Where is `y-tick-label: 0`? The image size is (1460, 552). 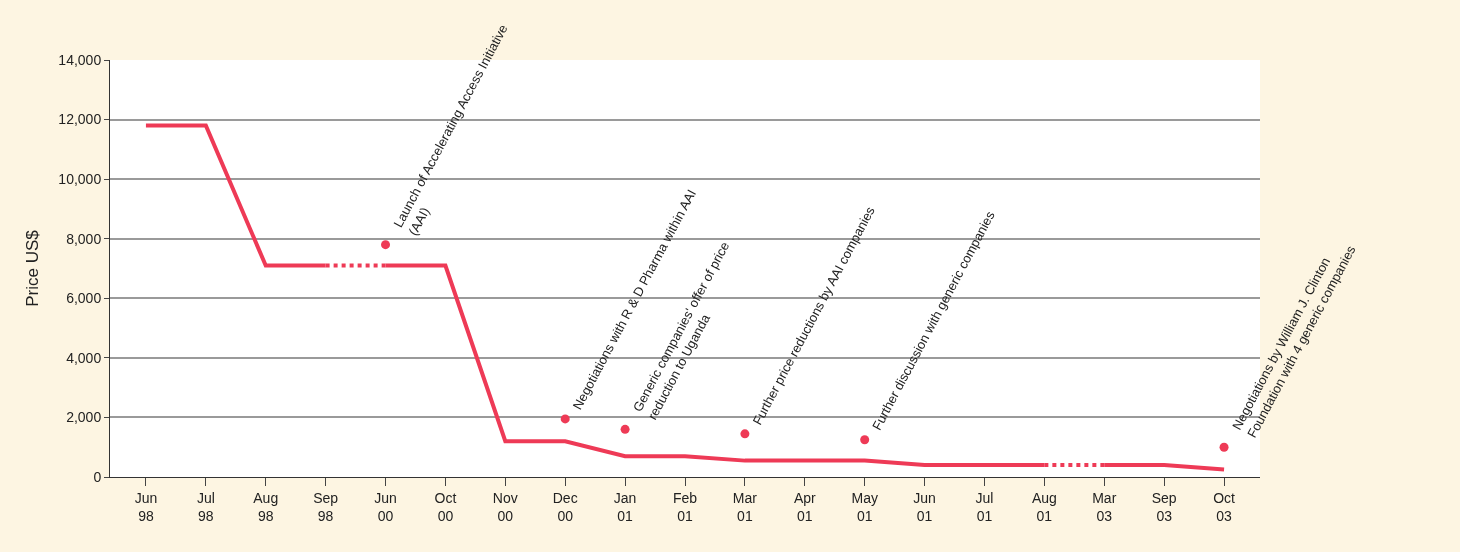 y-tick-label: 0 is located at coordinates (97, 476).